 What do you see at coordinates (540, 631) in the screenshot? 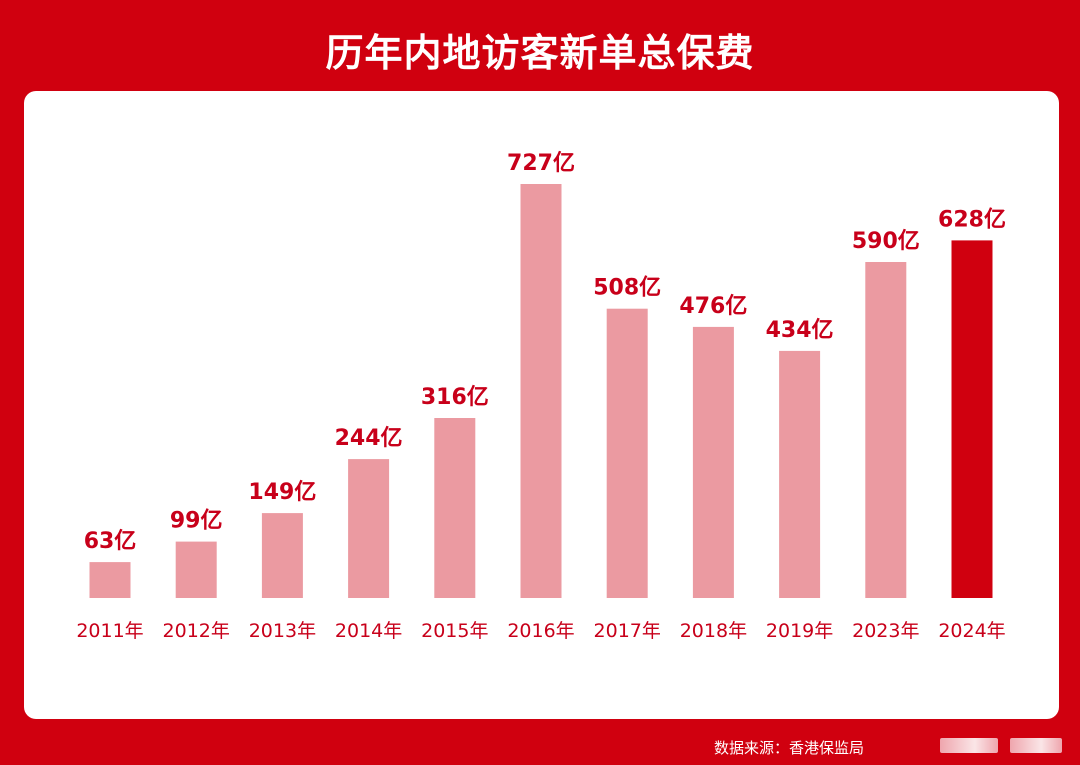
I see `x-tick-label: 2016年` at bounding box center [540, 631].